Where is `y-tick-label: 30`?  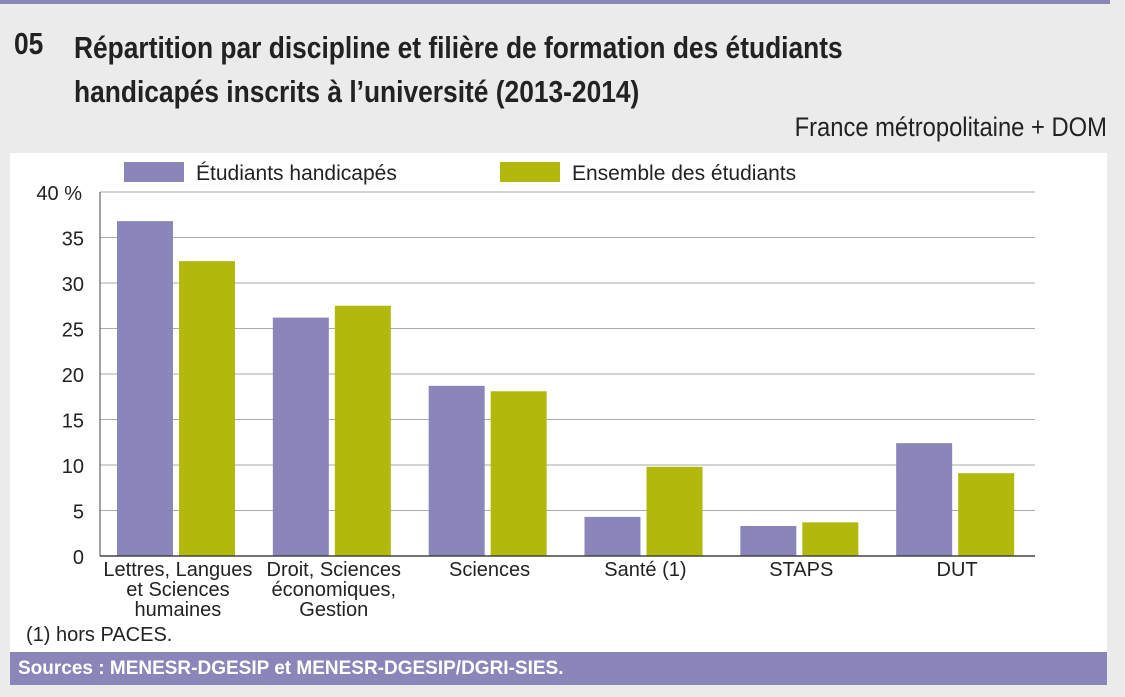
y-tick-label: 30 is located at coordinates (73, 285).